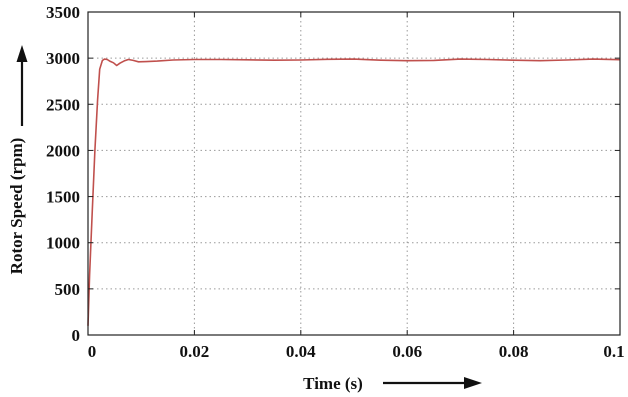 The height and width of the screenshot is (397, 628). I want to click on y-tick-labels: 0 500 1000 1500 2000 2500 3000 3500, so click(63, 174).